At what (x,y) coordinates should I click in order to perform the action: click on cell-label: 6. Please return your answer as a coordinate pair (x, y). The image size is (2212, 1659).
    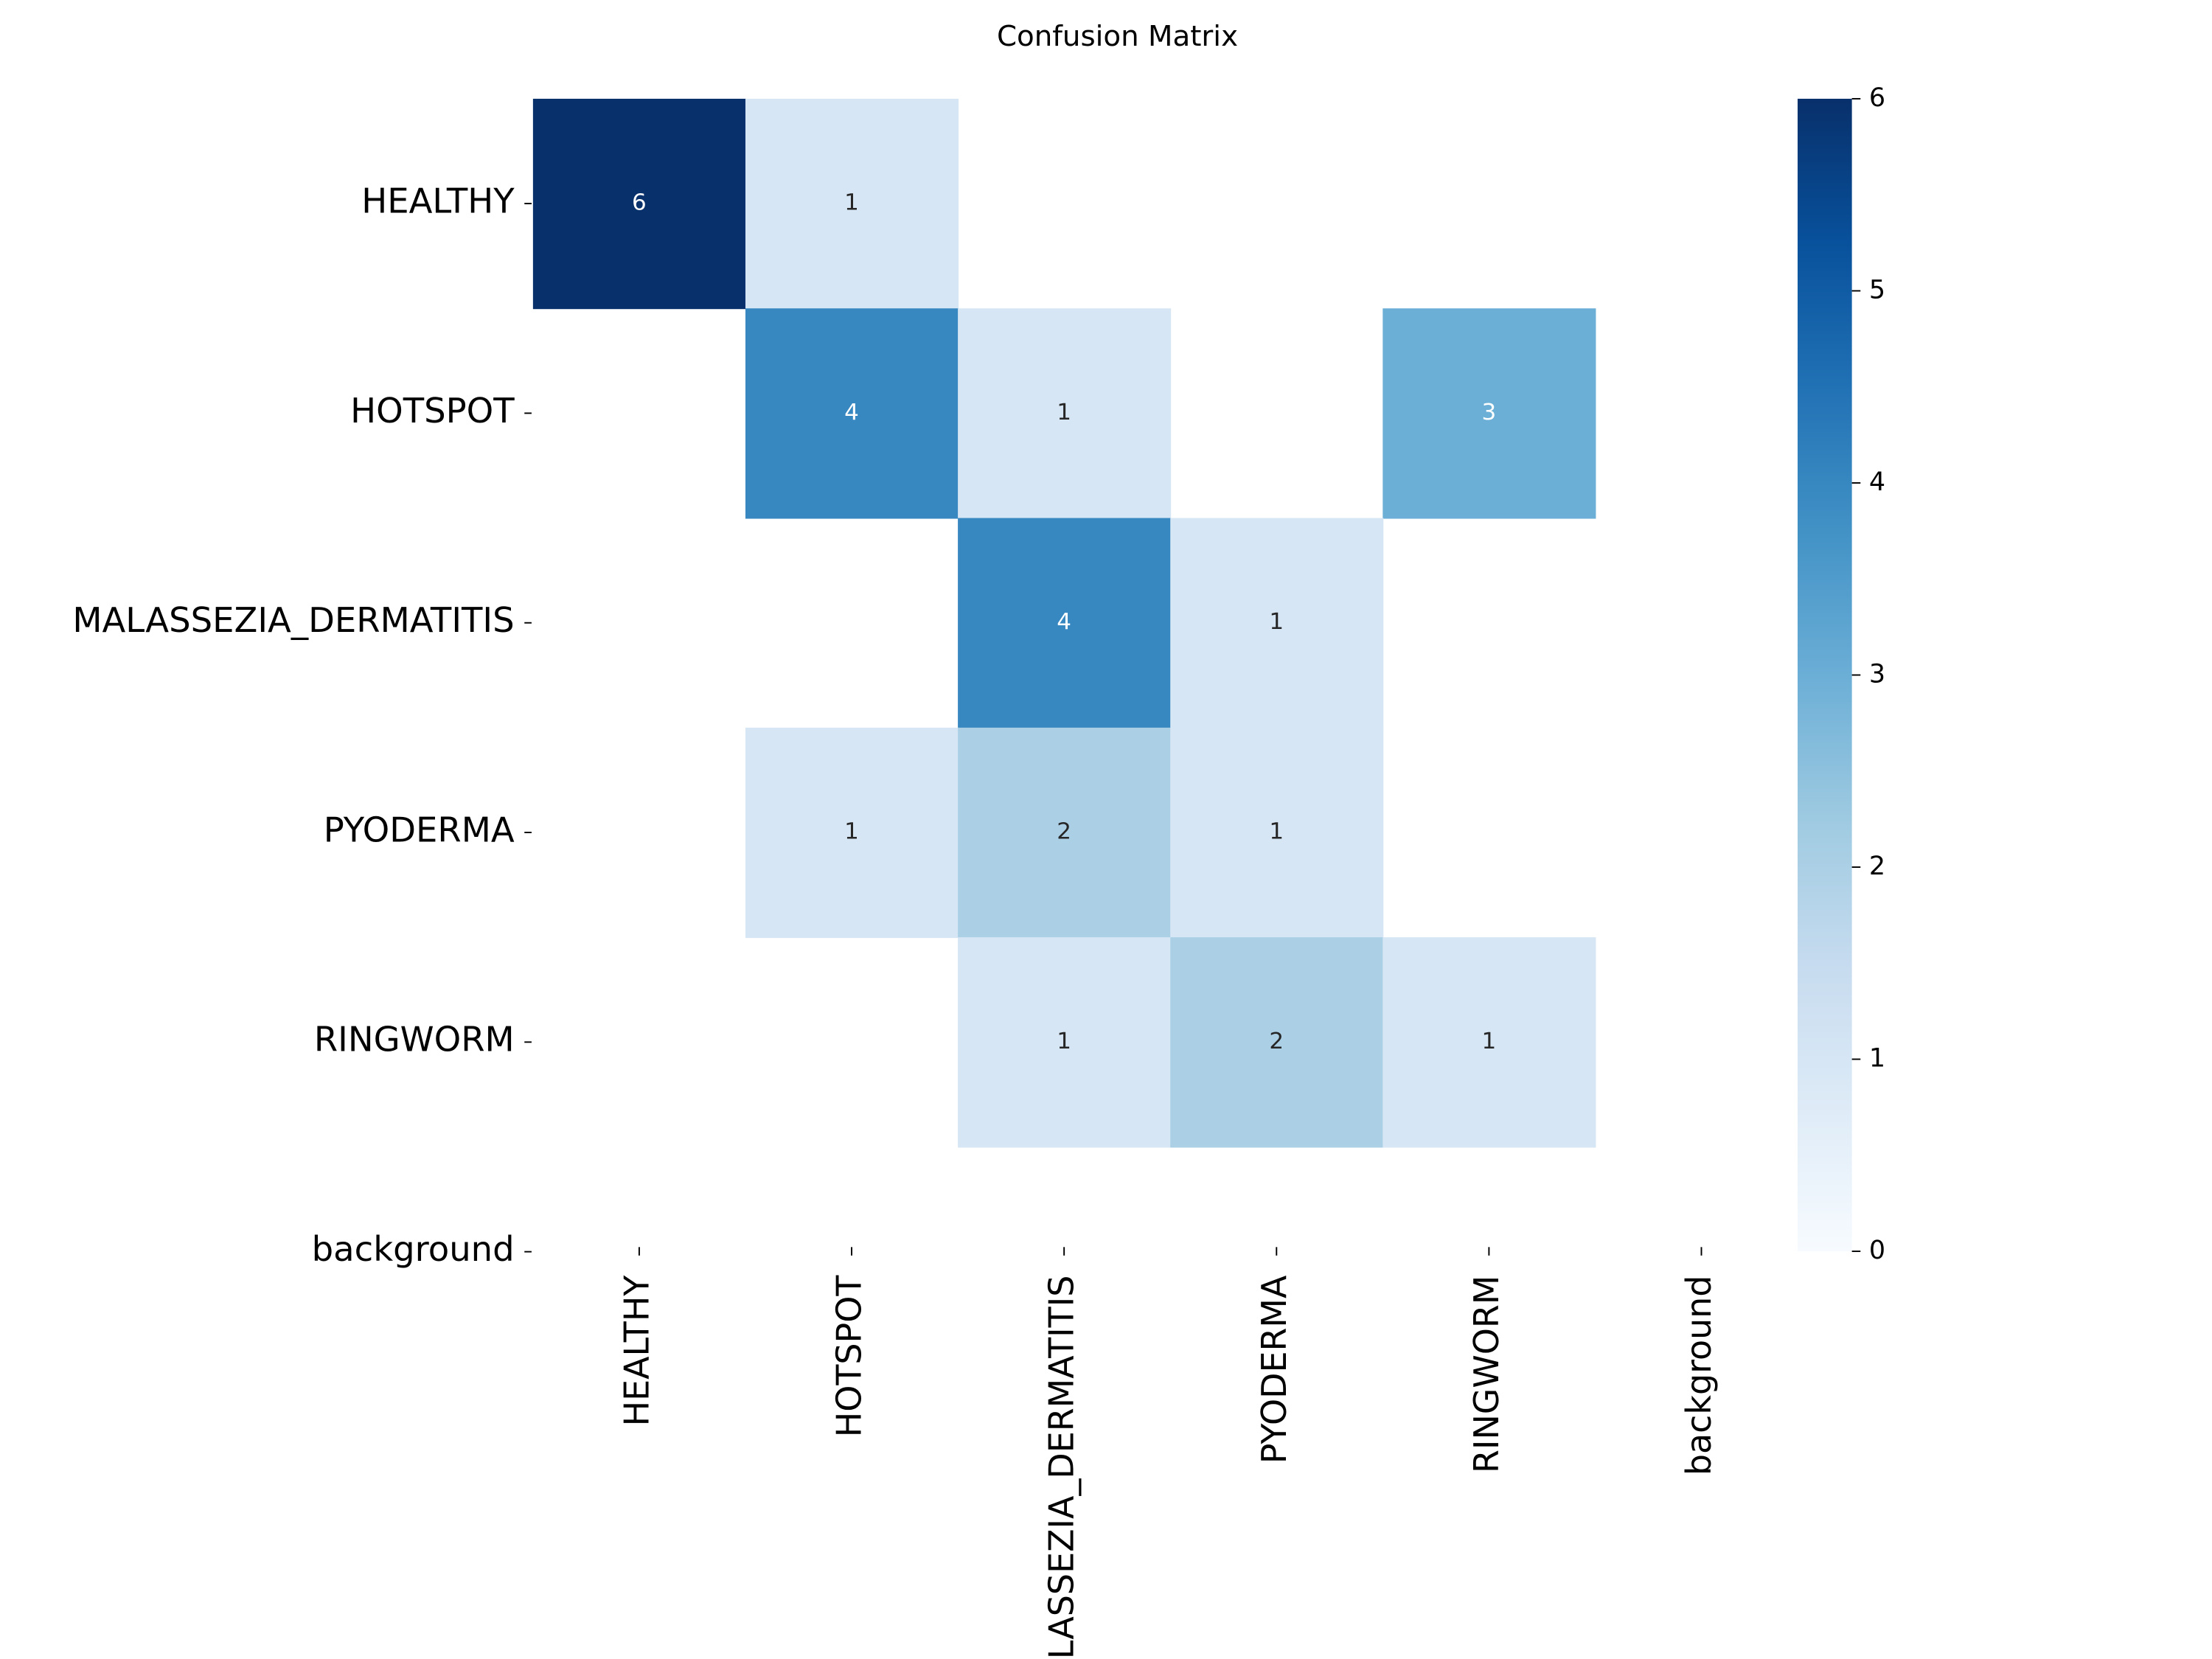
    Looking at the image, I should click on (639, 202).